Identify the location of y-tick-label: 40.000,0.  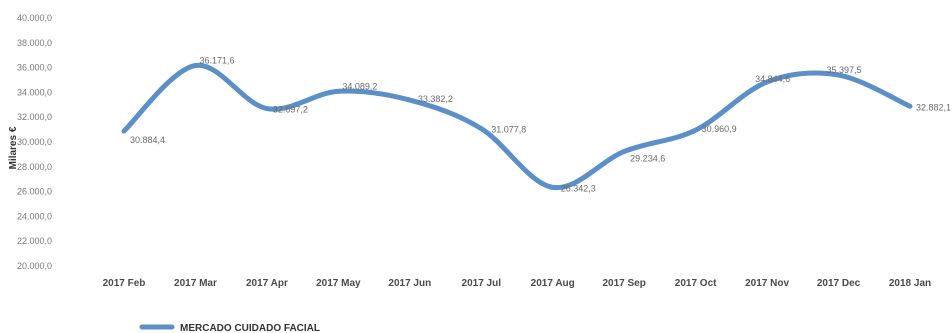
(34, 18).